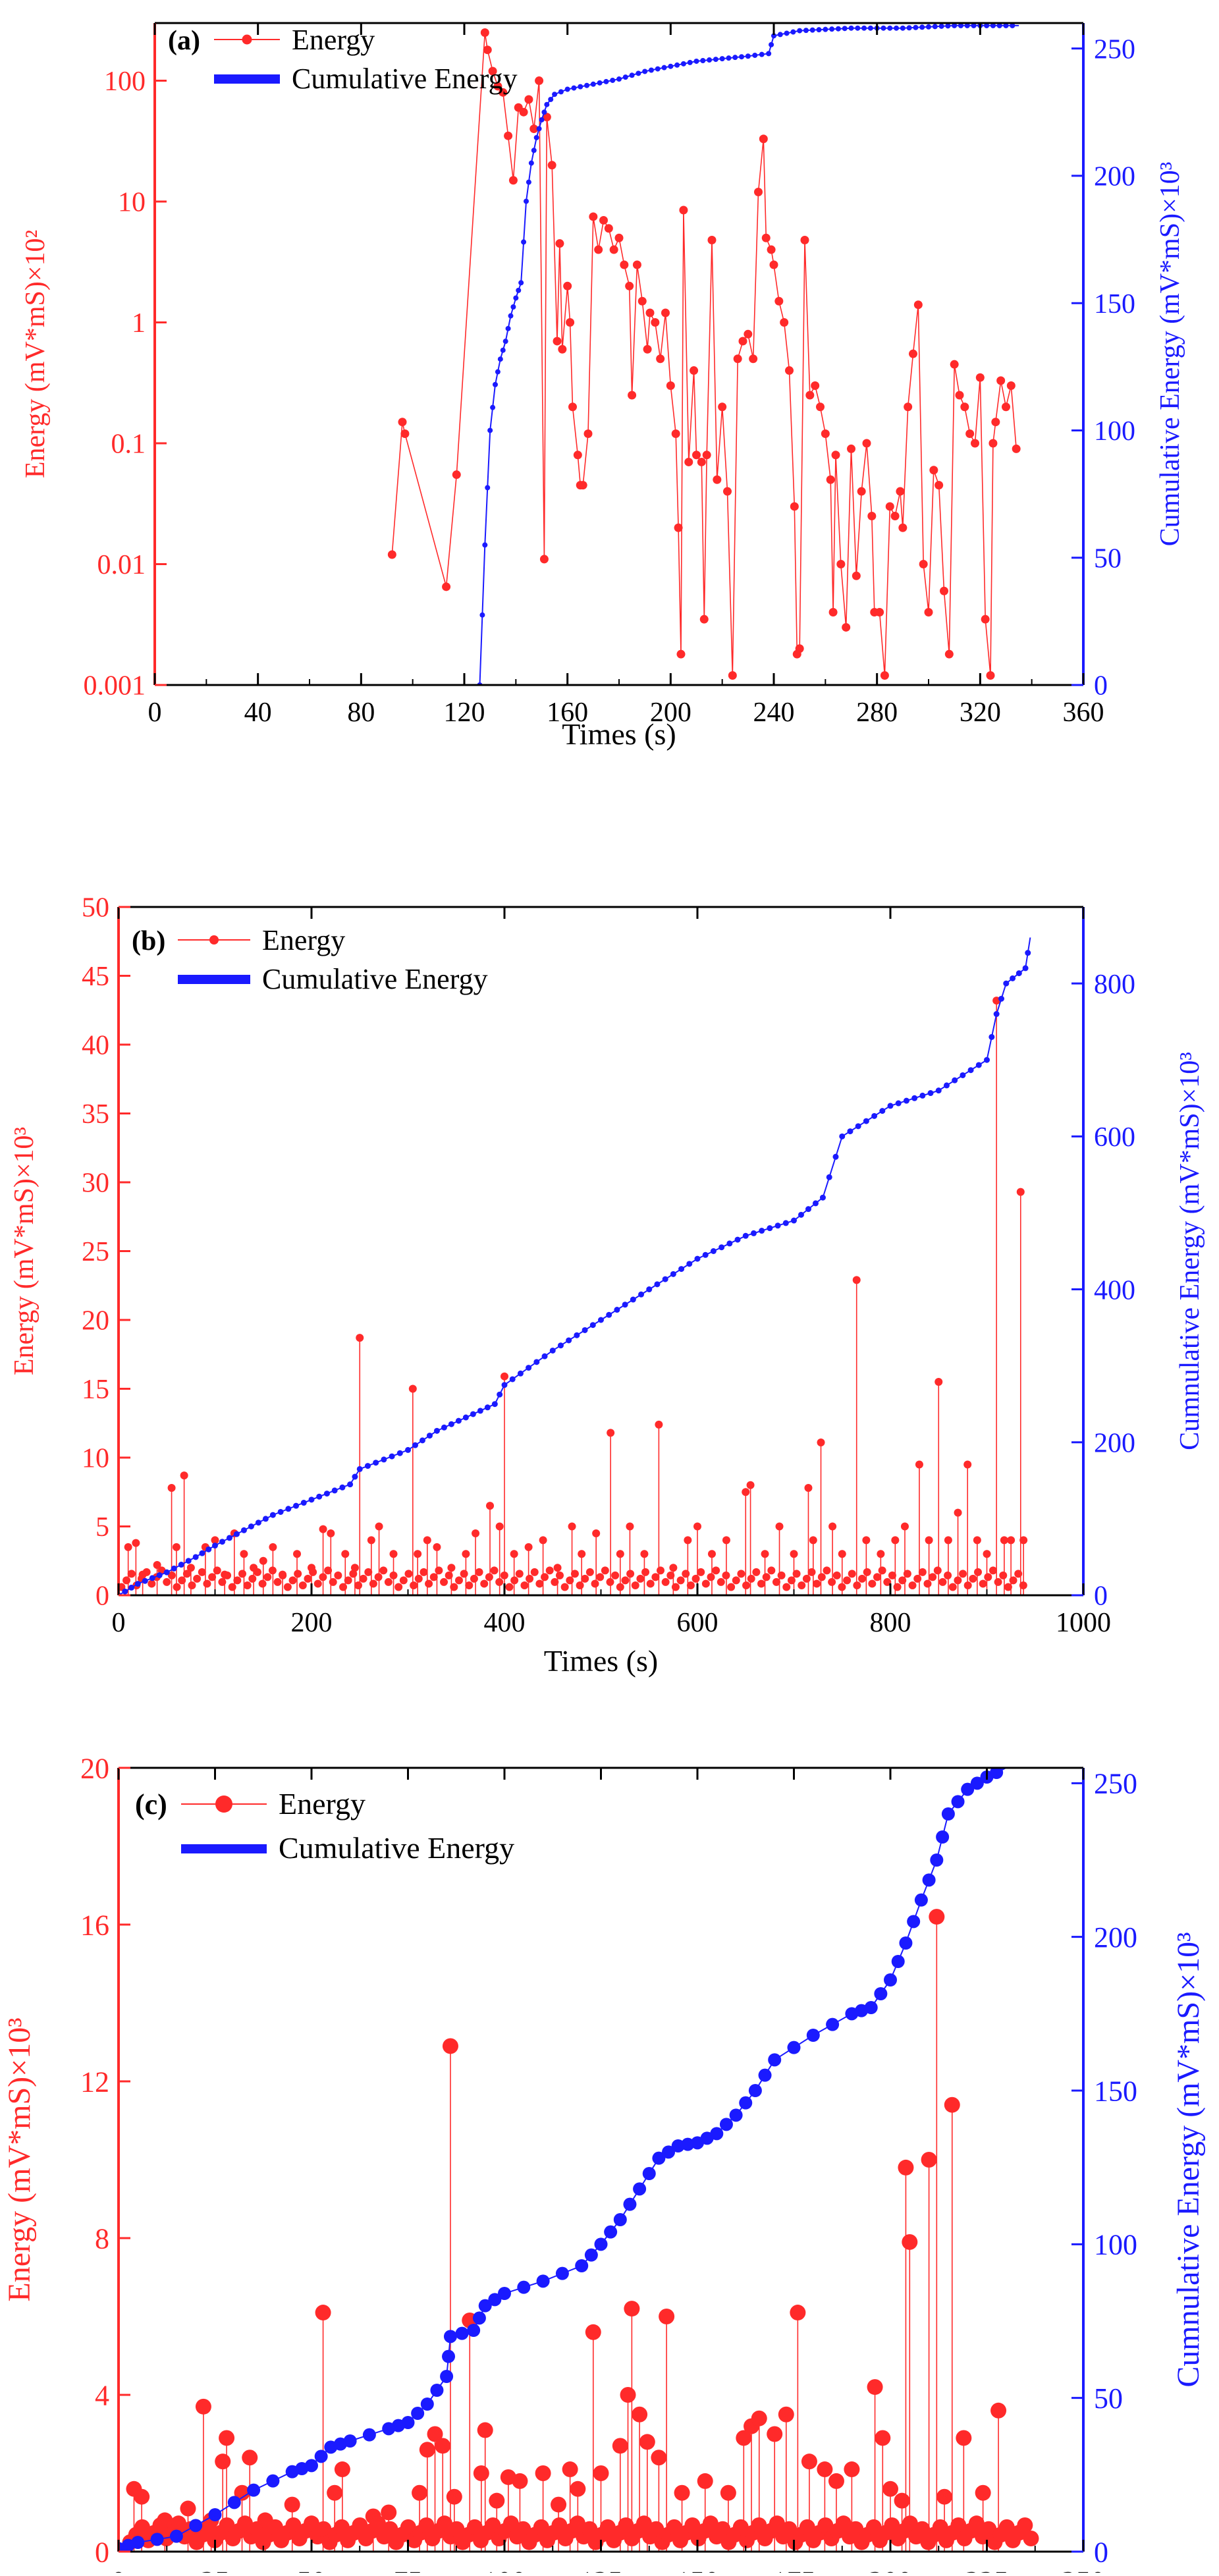 The height and width of the screenshot is (2576, 1219). I want to click on x-tick-label: 80, so click(361, 713).